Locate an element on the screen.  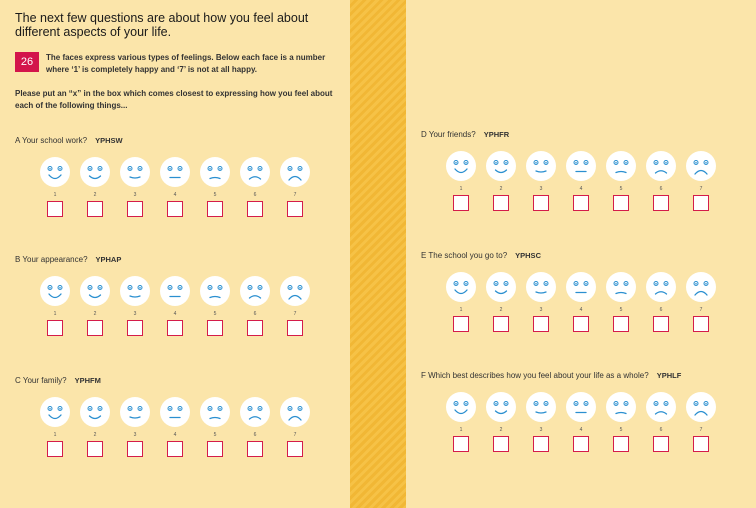
completely-happy-face-icon is located at coordinates (55, 412).